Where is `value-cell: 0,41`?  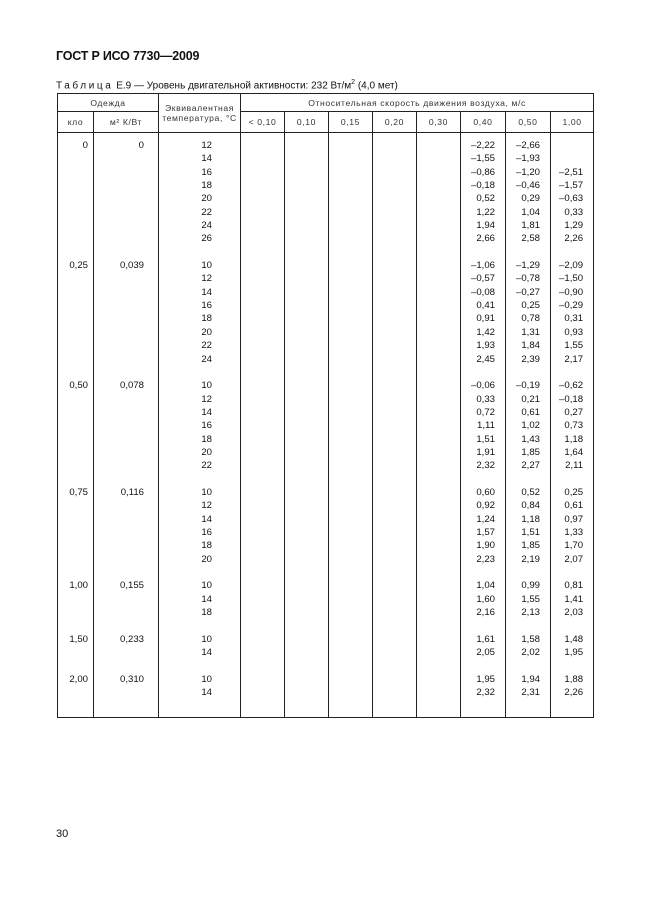
value-cell: 0,41 is located at coordinates (483, 306).